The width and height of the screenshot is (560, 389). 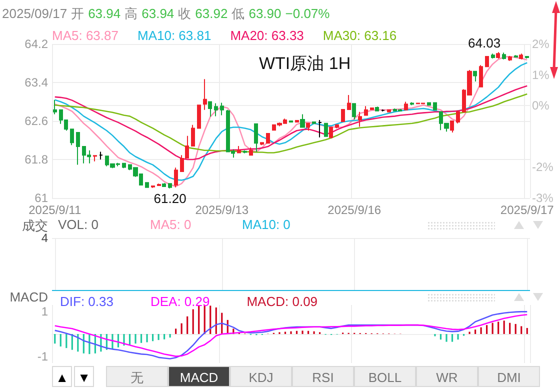 I want to click on text: DEA: 0.29, so click(x=180, y=301).